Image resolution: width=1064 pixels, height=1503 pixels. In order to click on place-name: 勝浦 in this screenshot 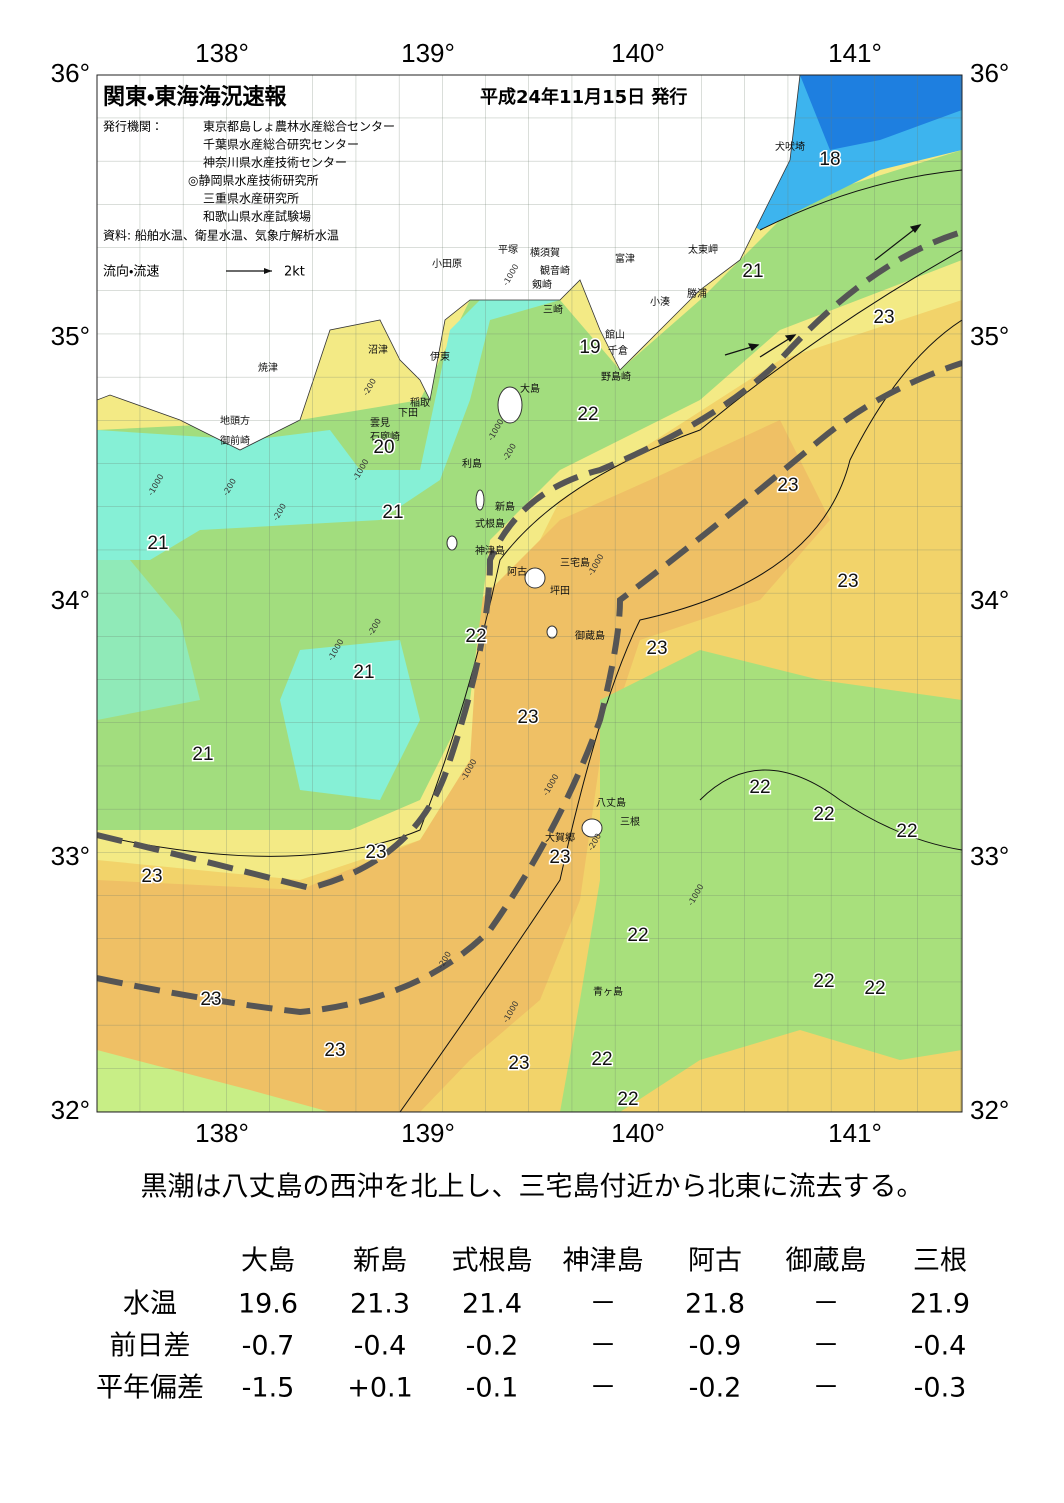, I will do `click(697, 293)`.